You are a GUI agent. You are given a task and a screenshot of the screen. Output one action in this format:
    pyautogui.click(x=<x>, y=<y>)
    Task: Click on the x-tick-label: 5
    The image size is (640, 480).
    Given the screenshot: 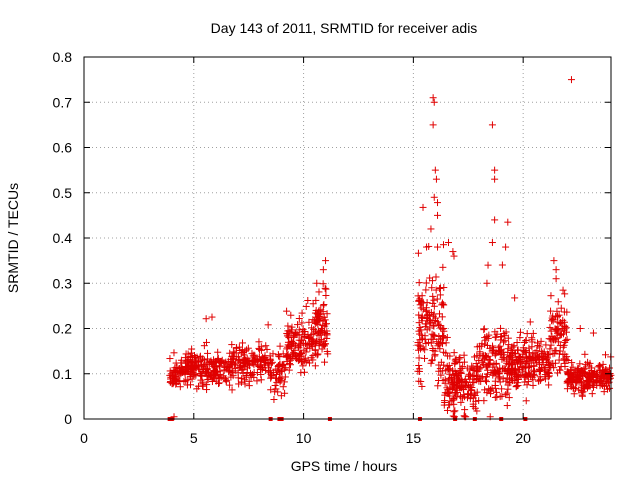 What is the action you would take?
    pyautogui.click(x=194, y=438)
    